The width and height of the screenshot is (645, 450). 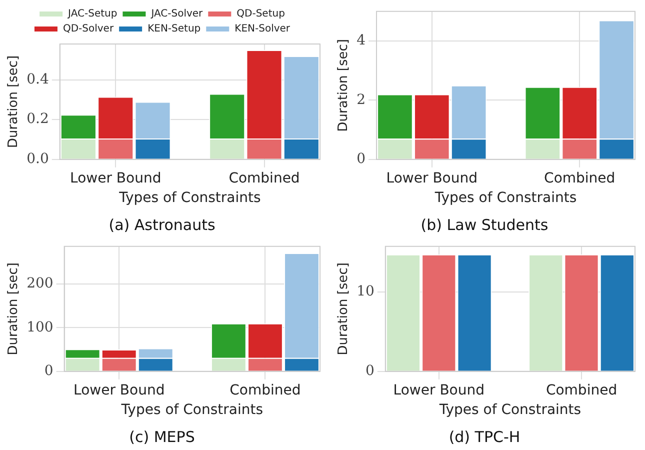 What do you see at coordinates (484, 225) in the screenshot?
I see `text: (b) Law Students` at bounding box center [484, 225].